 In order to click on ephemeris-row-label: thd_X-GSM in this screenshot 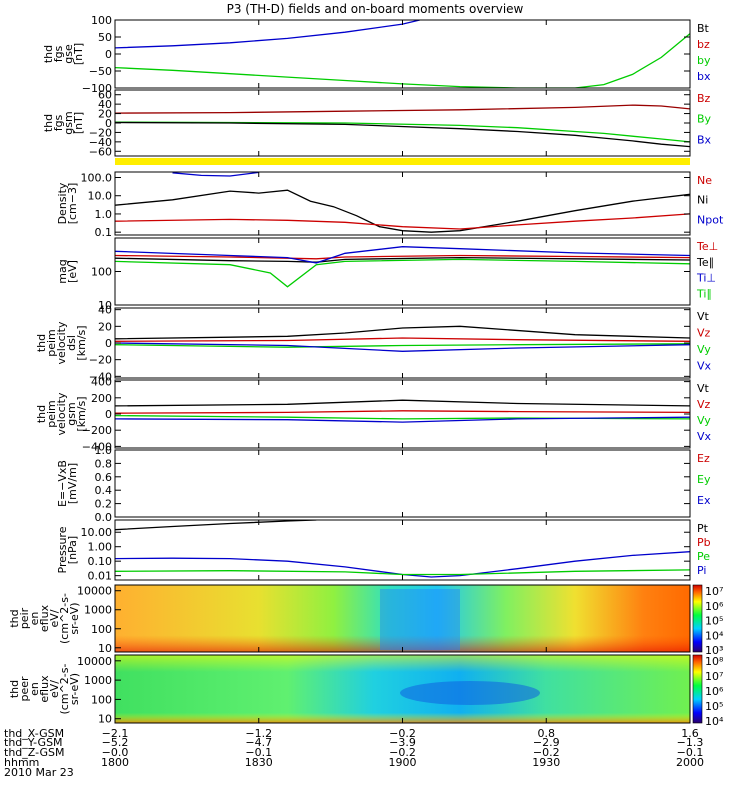, I will do `click(34, 733)`.